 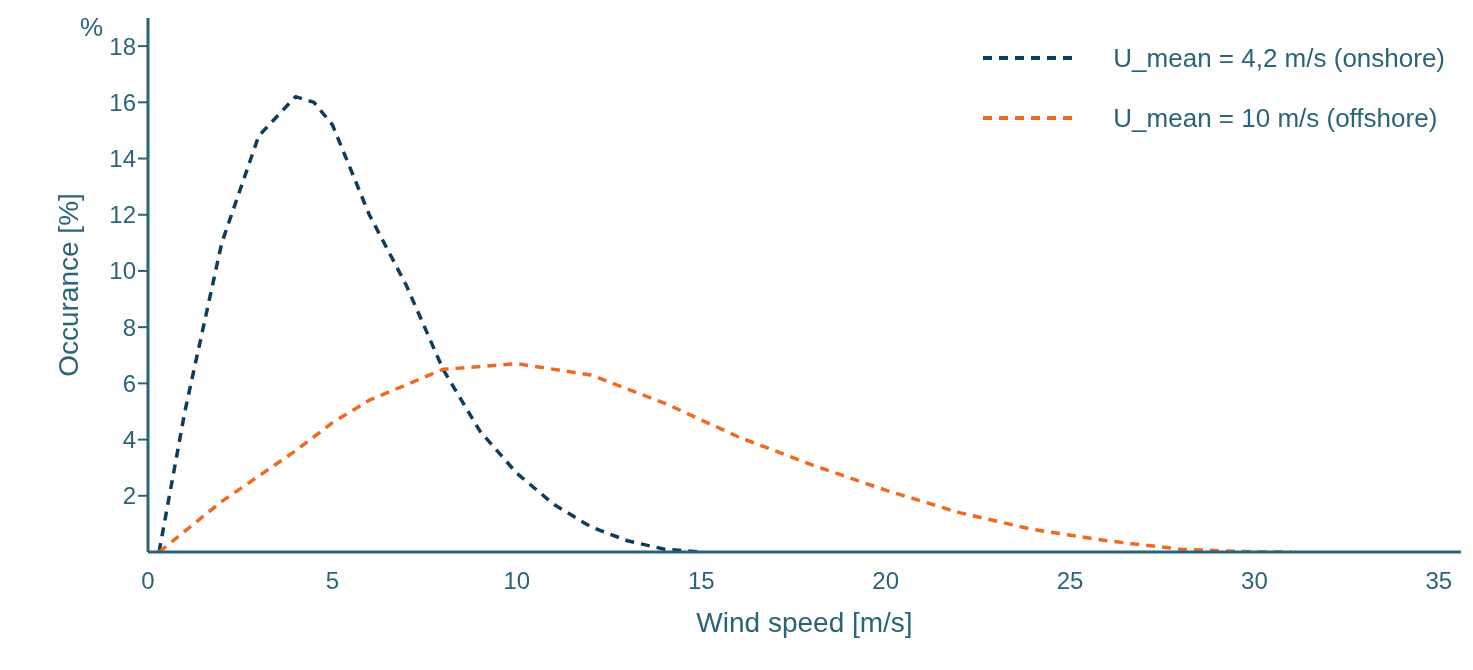 I want to click on y-axis-title: Occurance [%], so click(x=68, y=285).